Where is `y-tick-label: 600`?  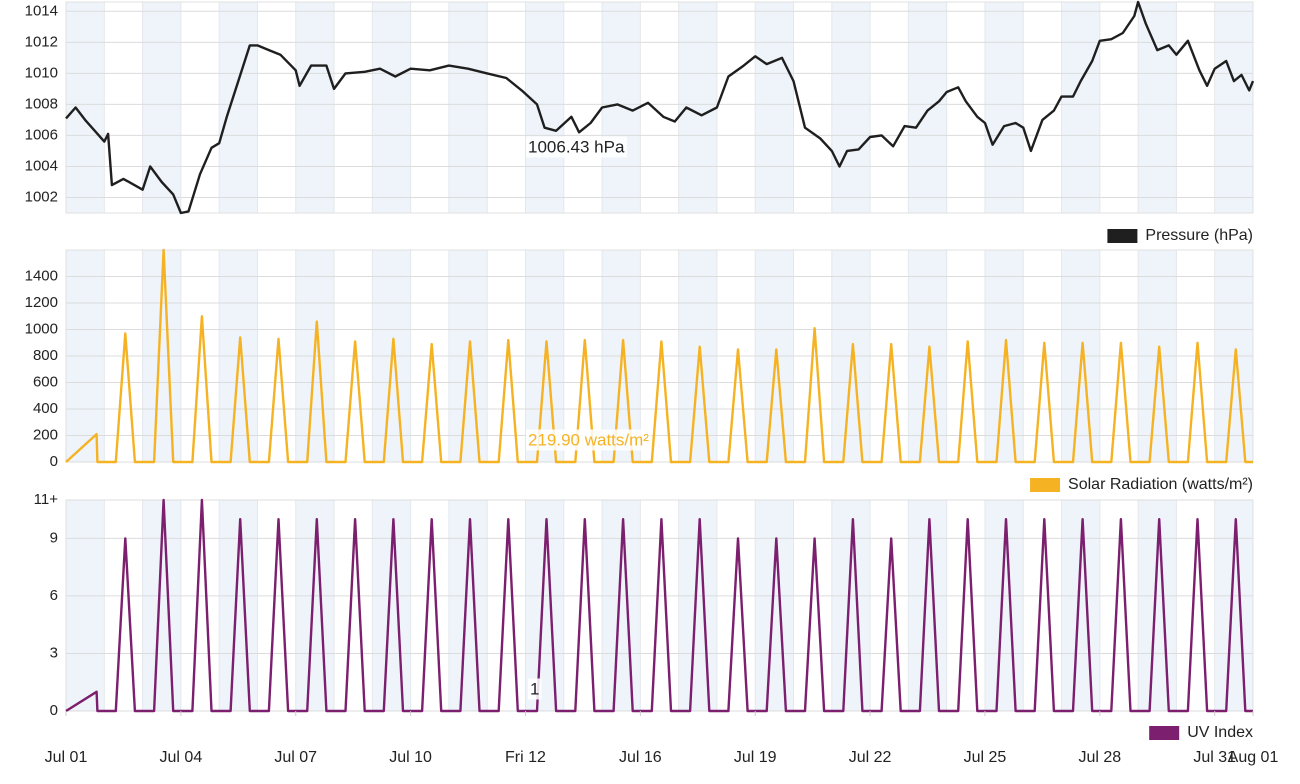
y-tick-label: 600 is located at coordinates (45, 381).